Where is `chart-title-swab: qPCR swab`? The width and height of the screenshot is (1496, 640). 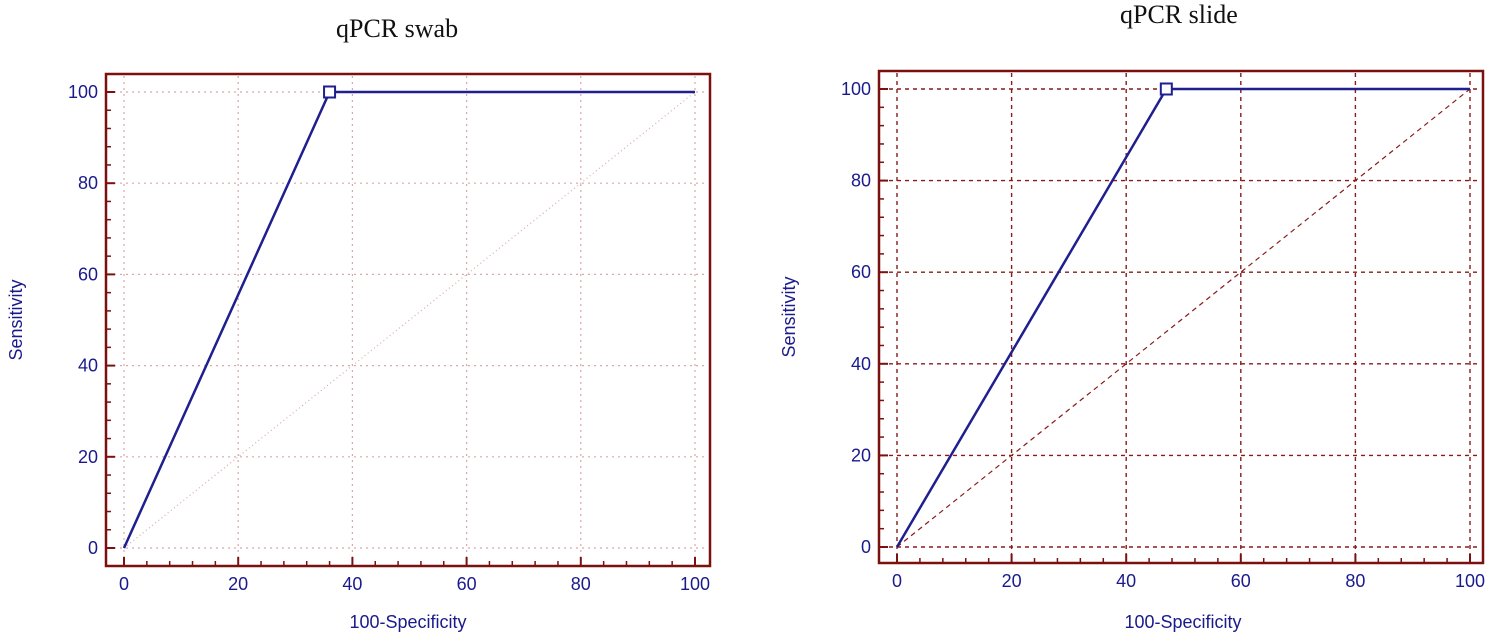 chart-title-swab: qPCR swab is located at coordinates (397, 28).